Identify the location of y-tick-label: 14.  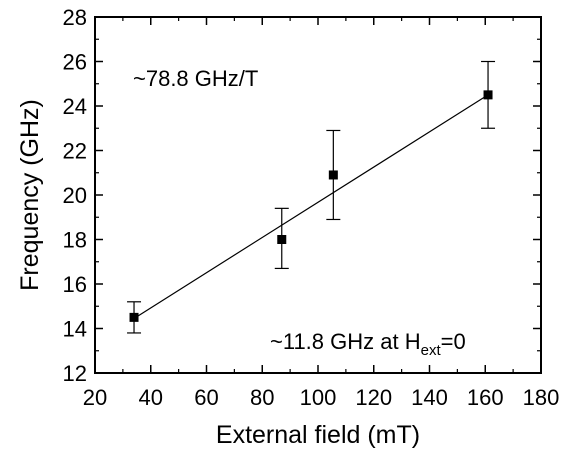
(75, 329).